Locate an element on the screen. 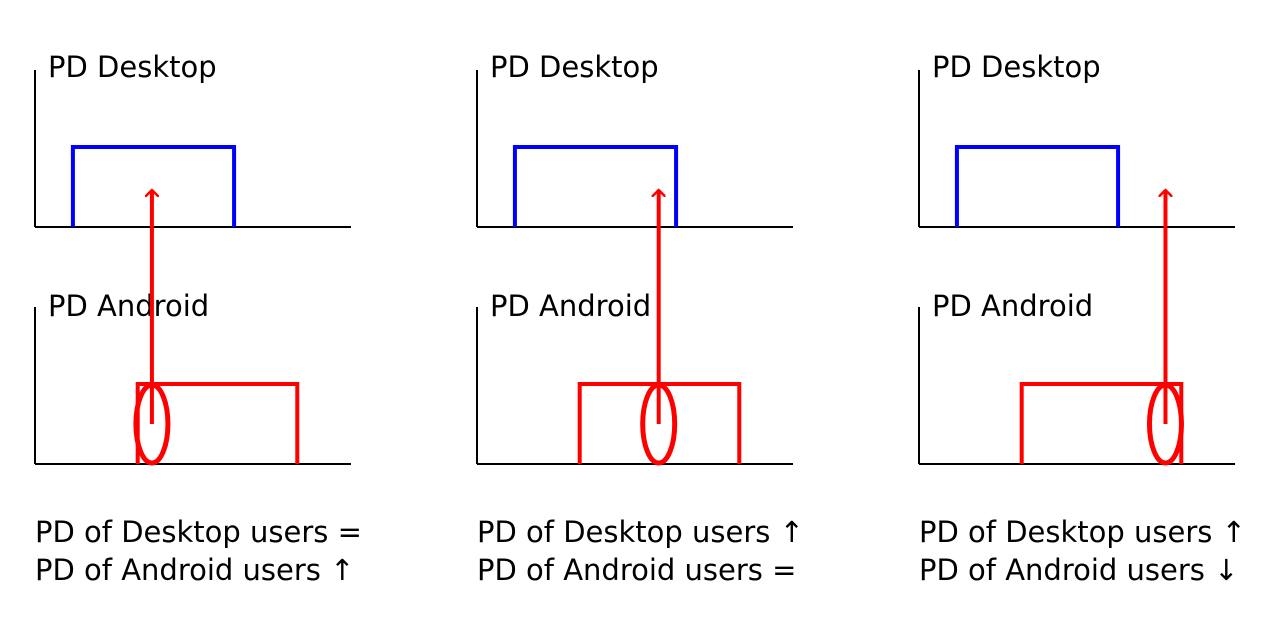  android-pd-curve is located at coordinates (1101, 423).